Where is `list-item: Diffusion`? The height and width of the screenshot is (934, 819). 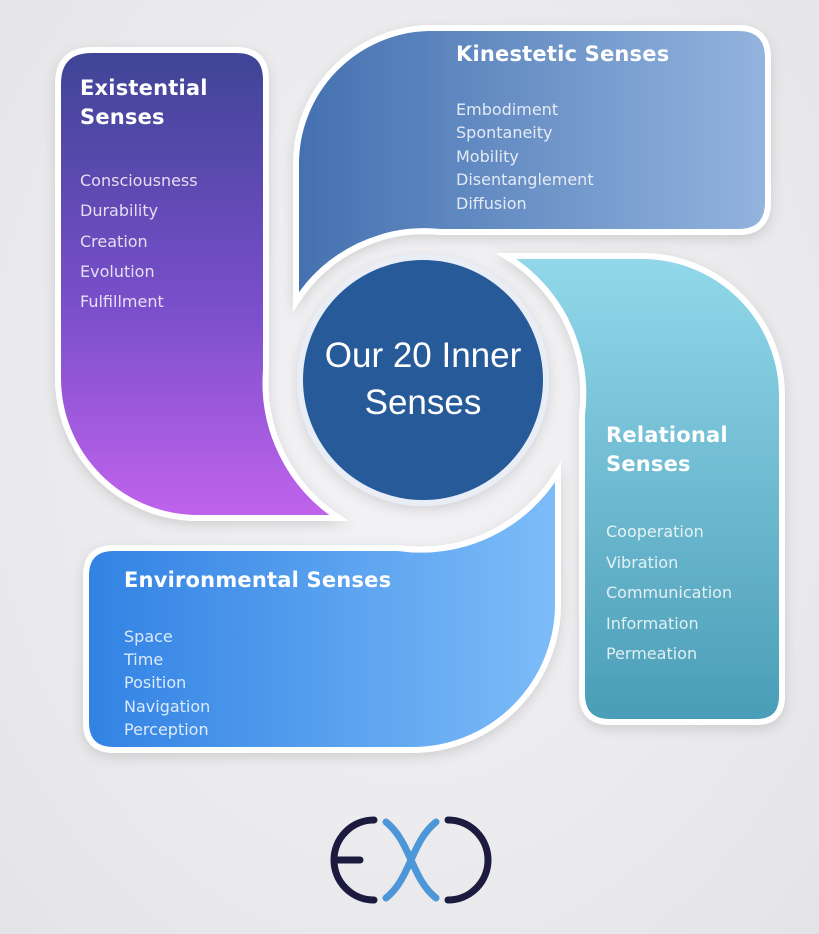 list-item: Diffusion is located at coordinates (491, 203).